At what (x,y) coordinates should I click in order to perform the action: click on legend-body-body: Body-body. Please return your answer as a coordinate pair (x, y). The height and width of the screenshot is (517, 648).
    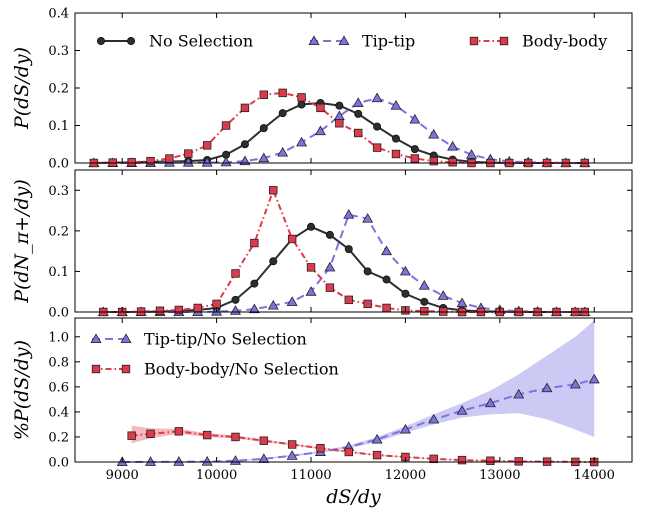
    Looking at the image, I should click on (538, 41).